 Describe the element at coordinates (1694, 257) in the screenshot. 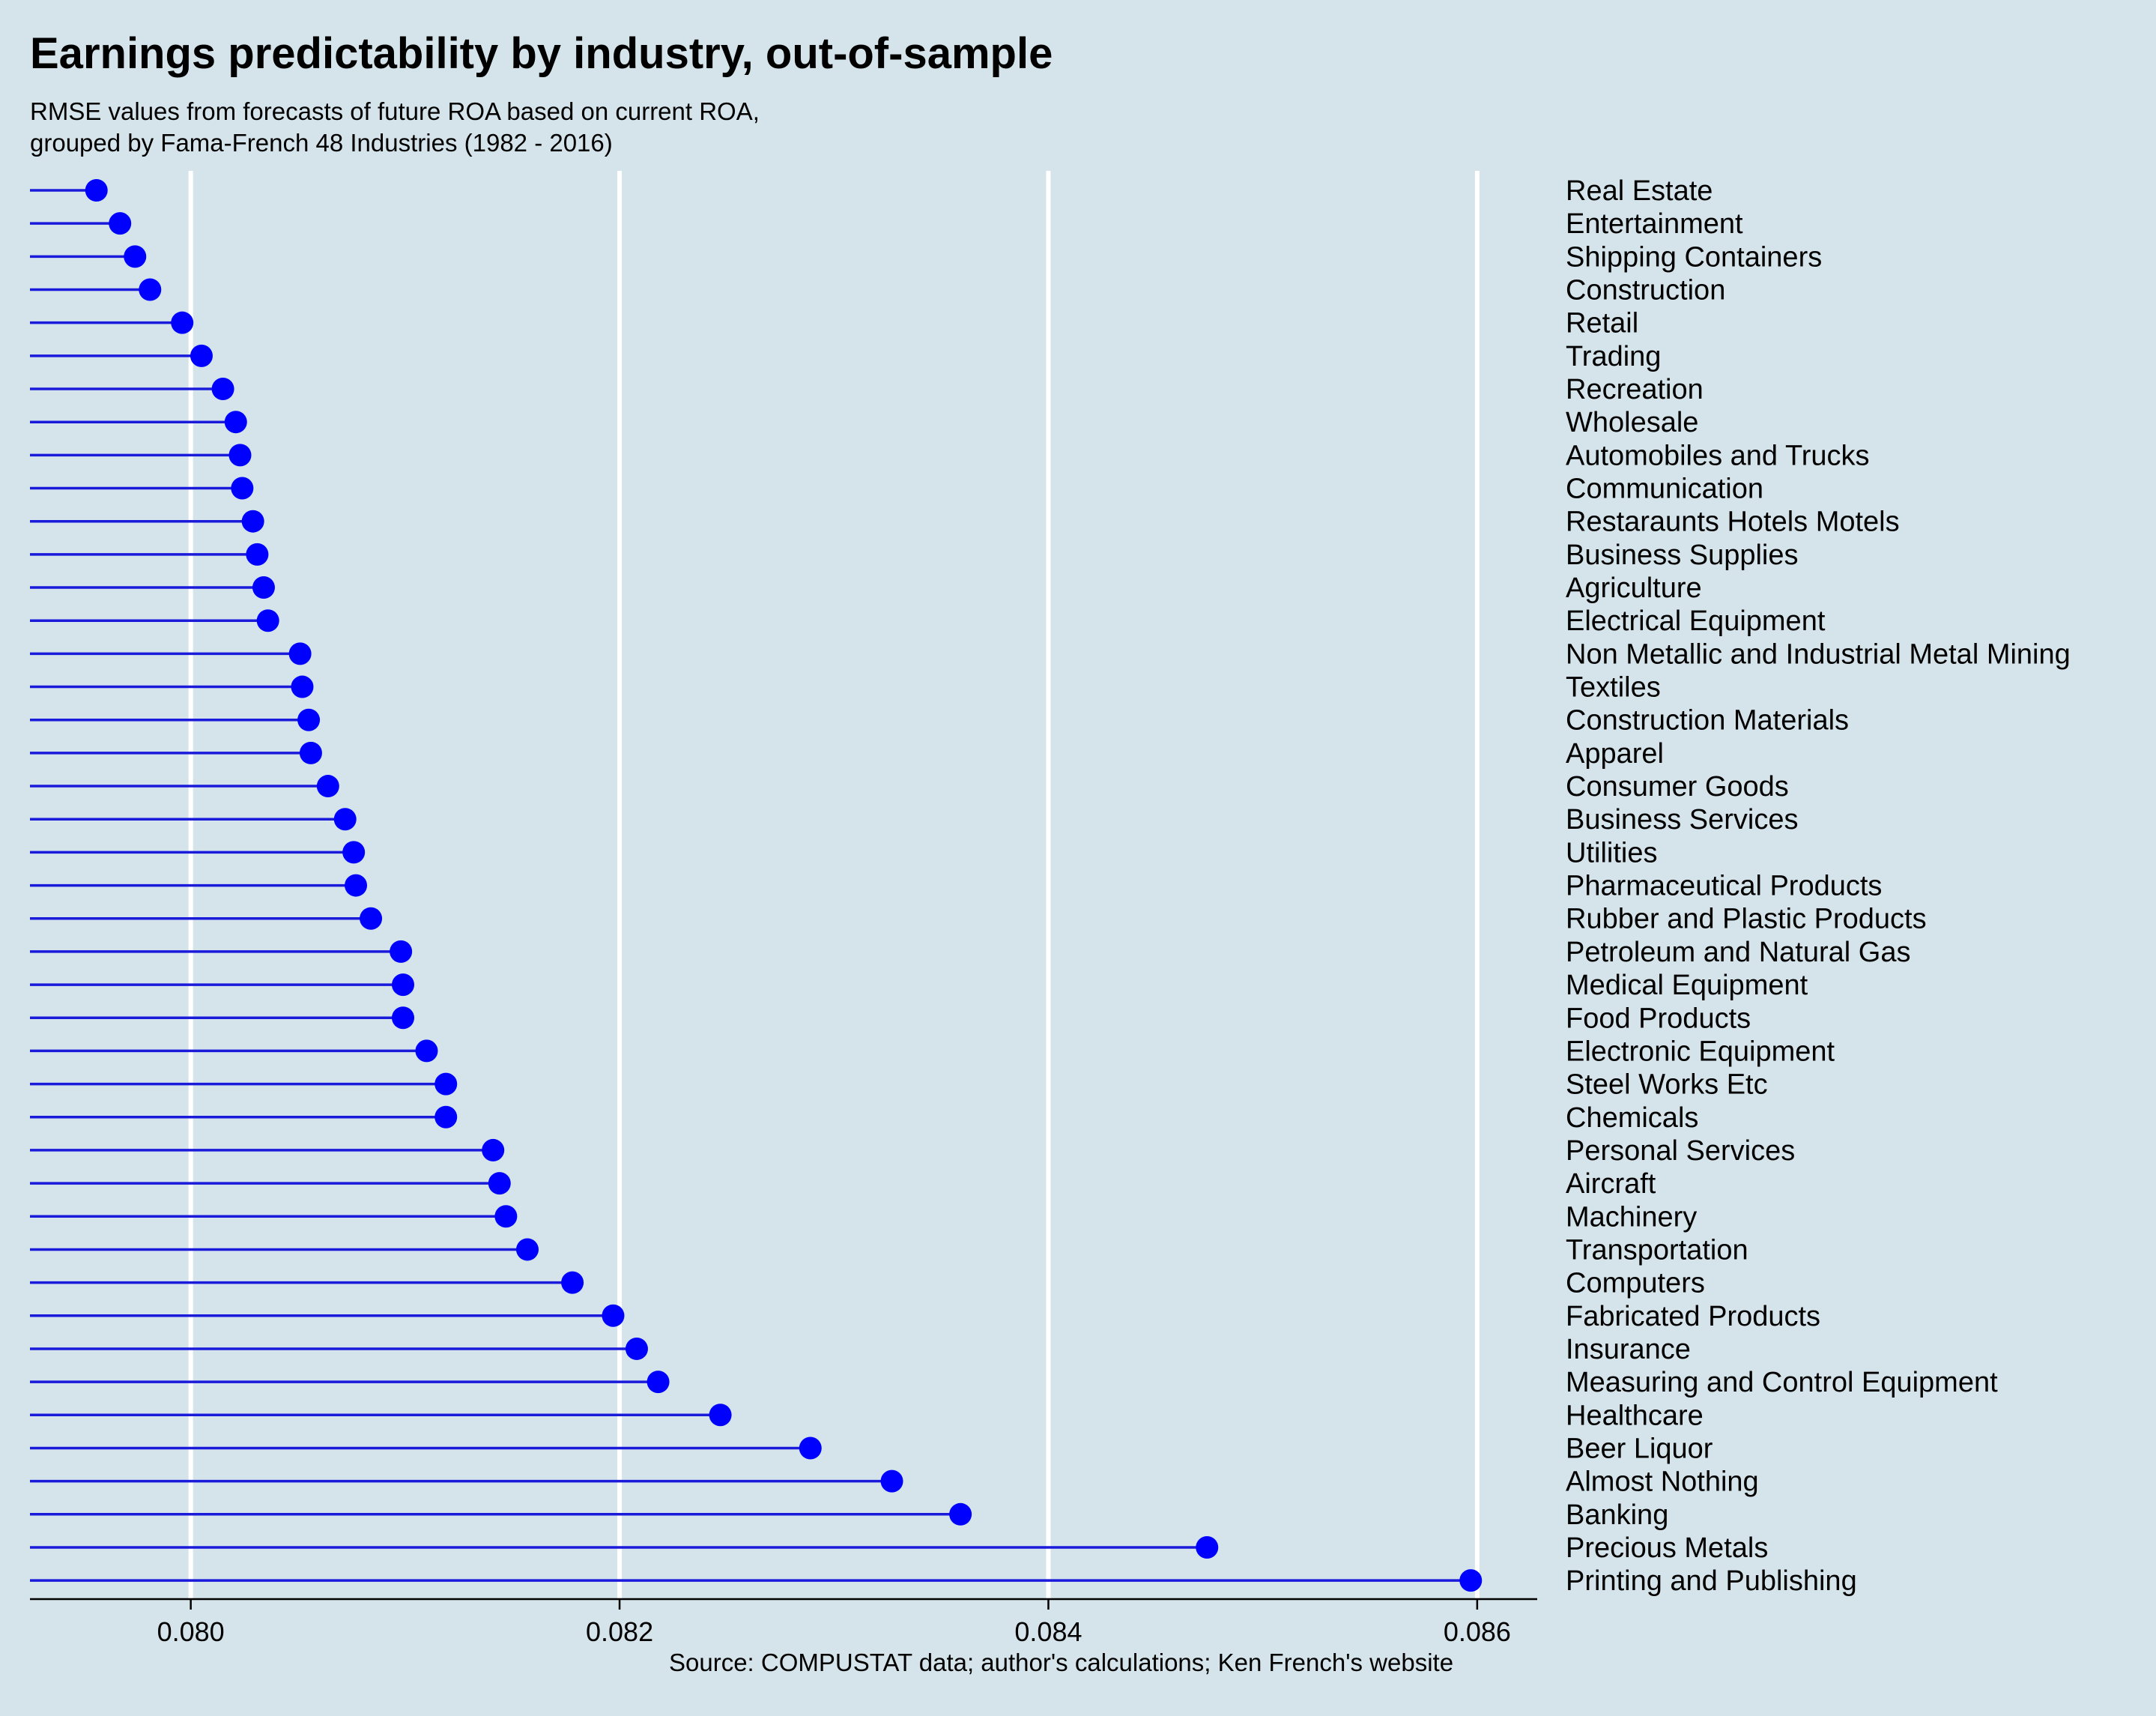

I see `industry-label-2: Shipping Containers` at that location.